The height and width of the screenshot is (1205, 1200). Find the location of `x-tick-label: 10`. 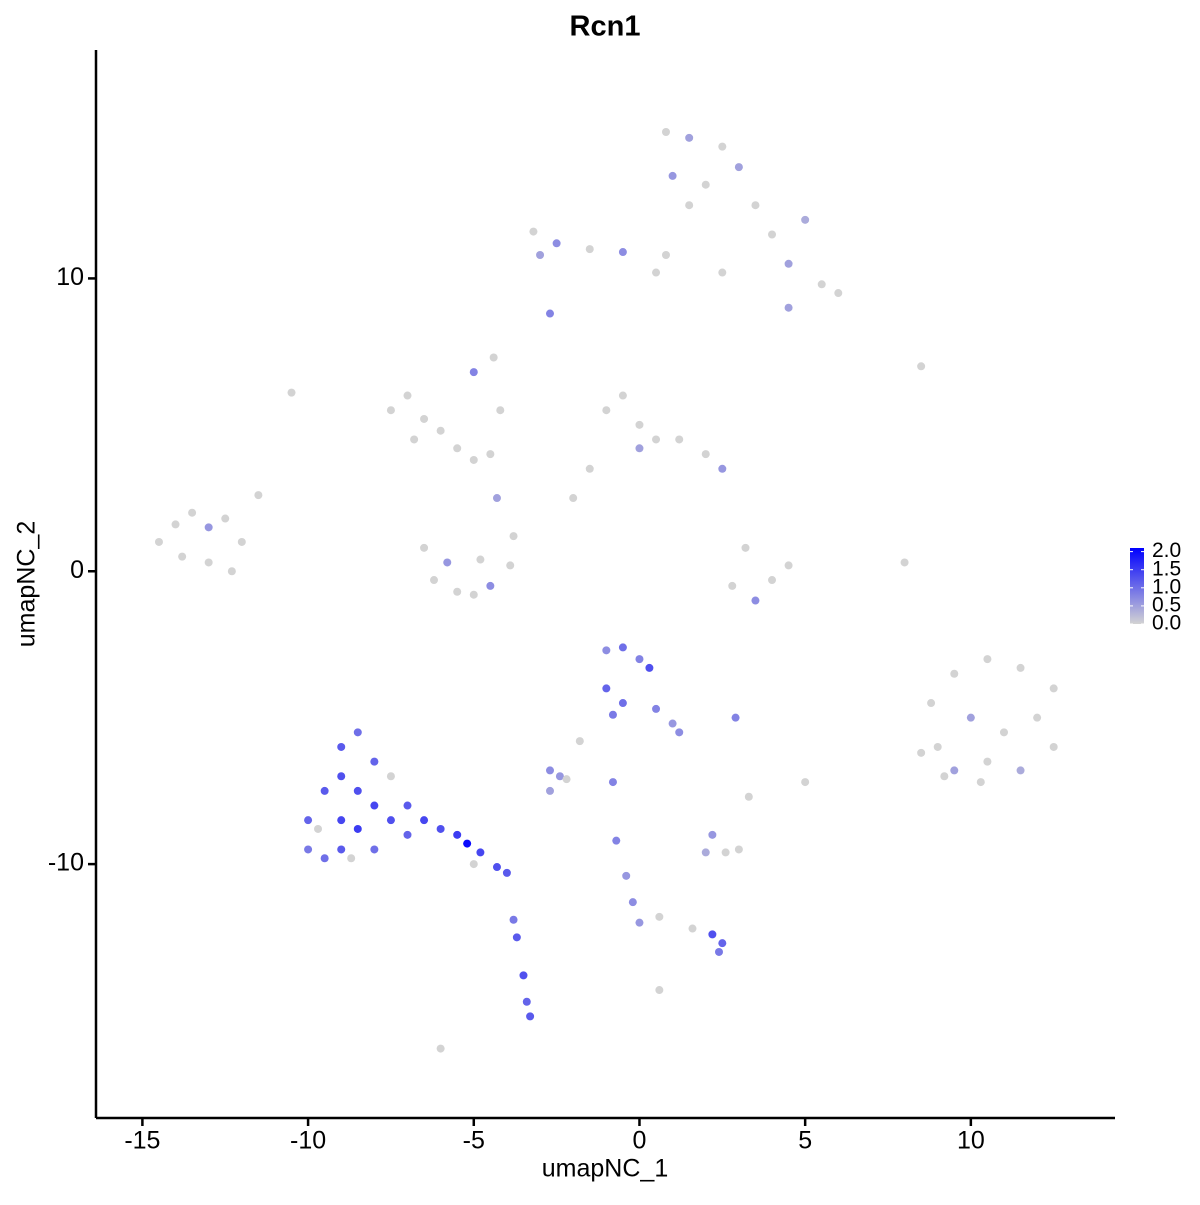

x-tick-label: 10 is located at coordinates (971, 1141).